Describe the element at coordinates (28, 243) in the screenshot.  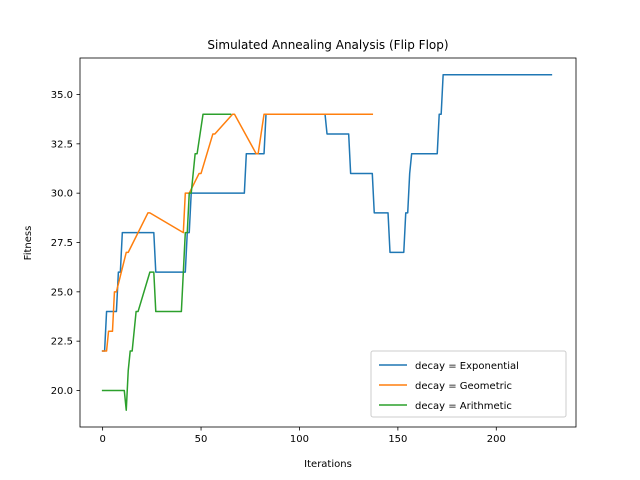
I see `y-axis-label: Fitness` at that location.